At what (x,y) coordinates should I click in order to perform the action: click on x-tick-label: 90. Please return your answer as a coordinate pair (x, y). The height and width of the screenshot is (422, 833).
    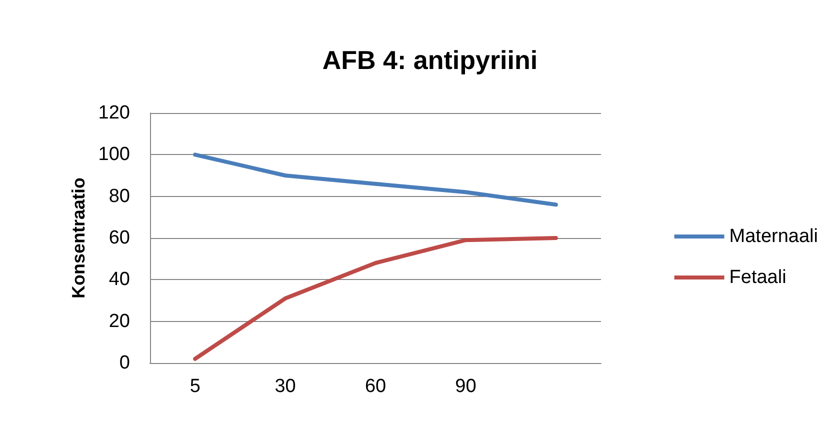
    Looking at the image, I should click on (465, 386).